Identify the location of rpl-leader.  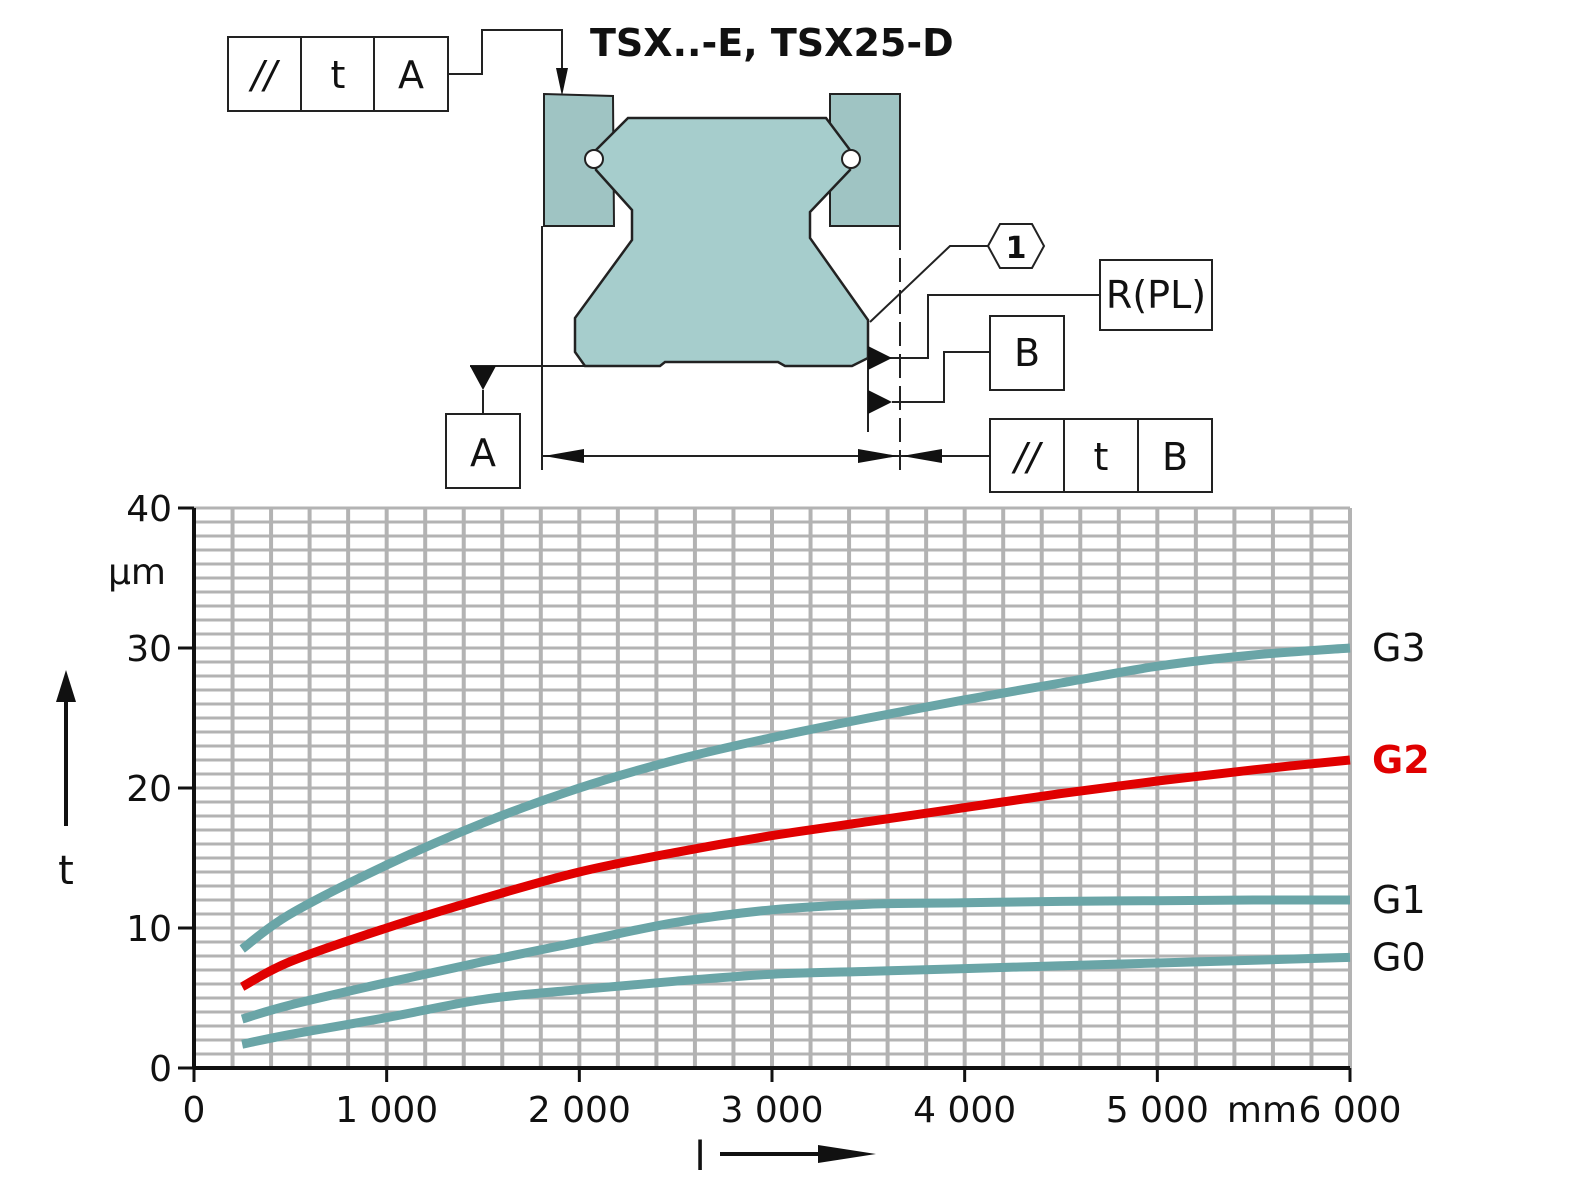
(994, 326).